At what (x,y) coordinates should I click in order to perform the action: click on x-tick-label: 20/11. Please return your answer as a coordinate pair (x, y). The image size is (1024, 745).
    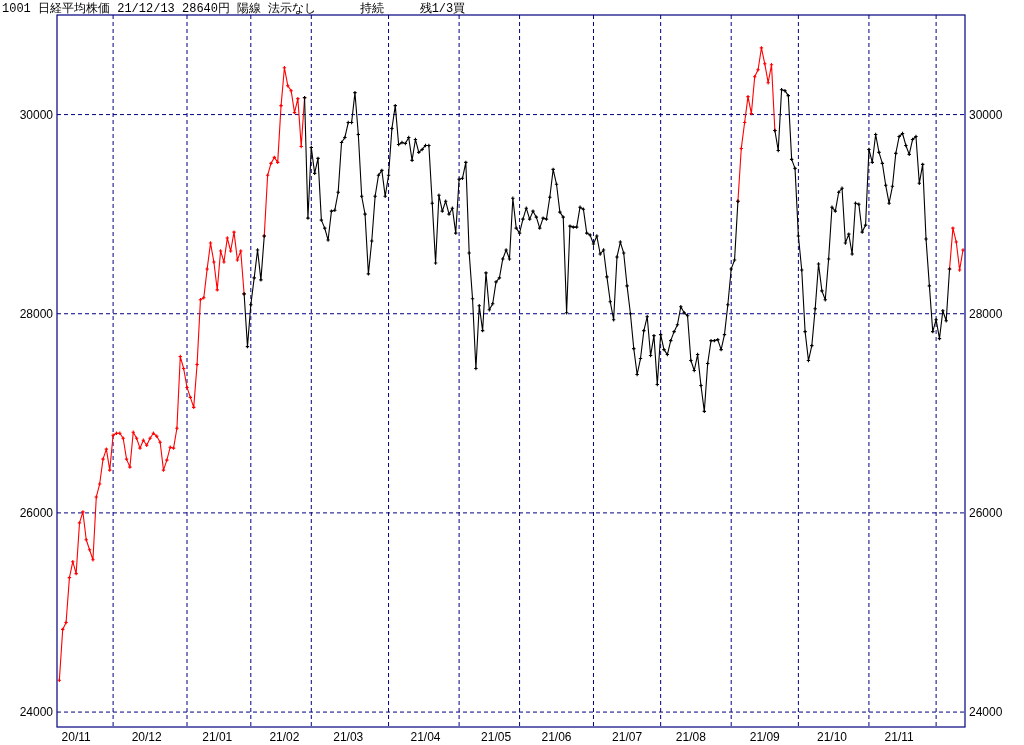
    Looking at the image, I should click on (76, 737).